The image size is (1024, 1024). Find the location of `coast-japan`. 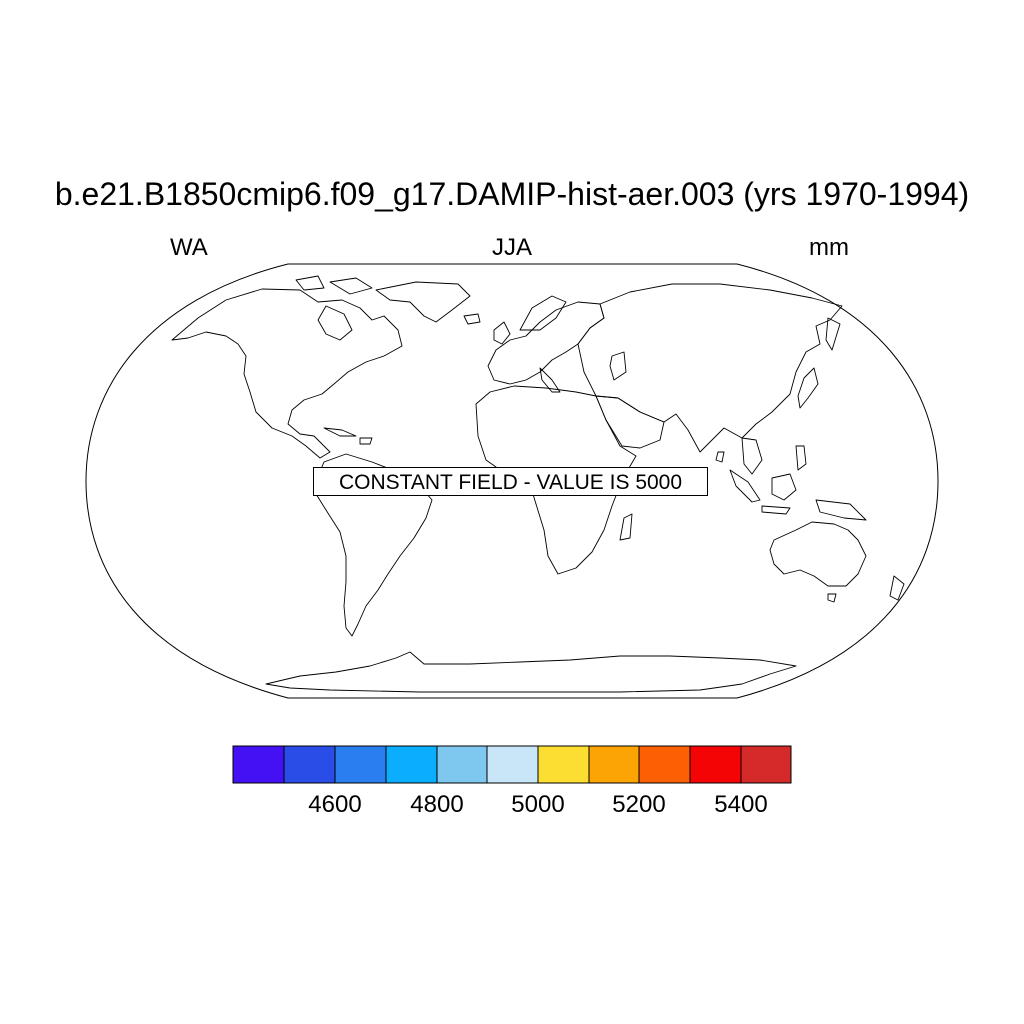

coast-japan is located at coordinates (808, 388).